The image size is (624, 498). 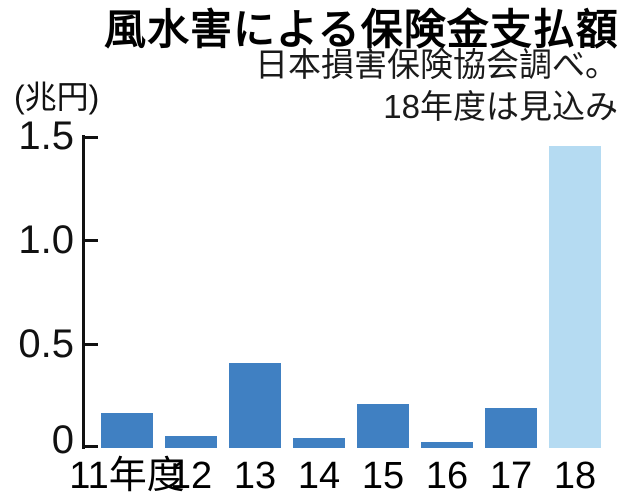 I want to click on x-axis-label-13: 13, so click(x=255, y=476).